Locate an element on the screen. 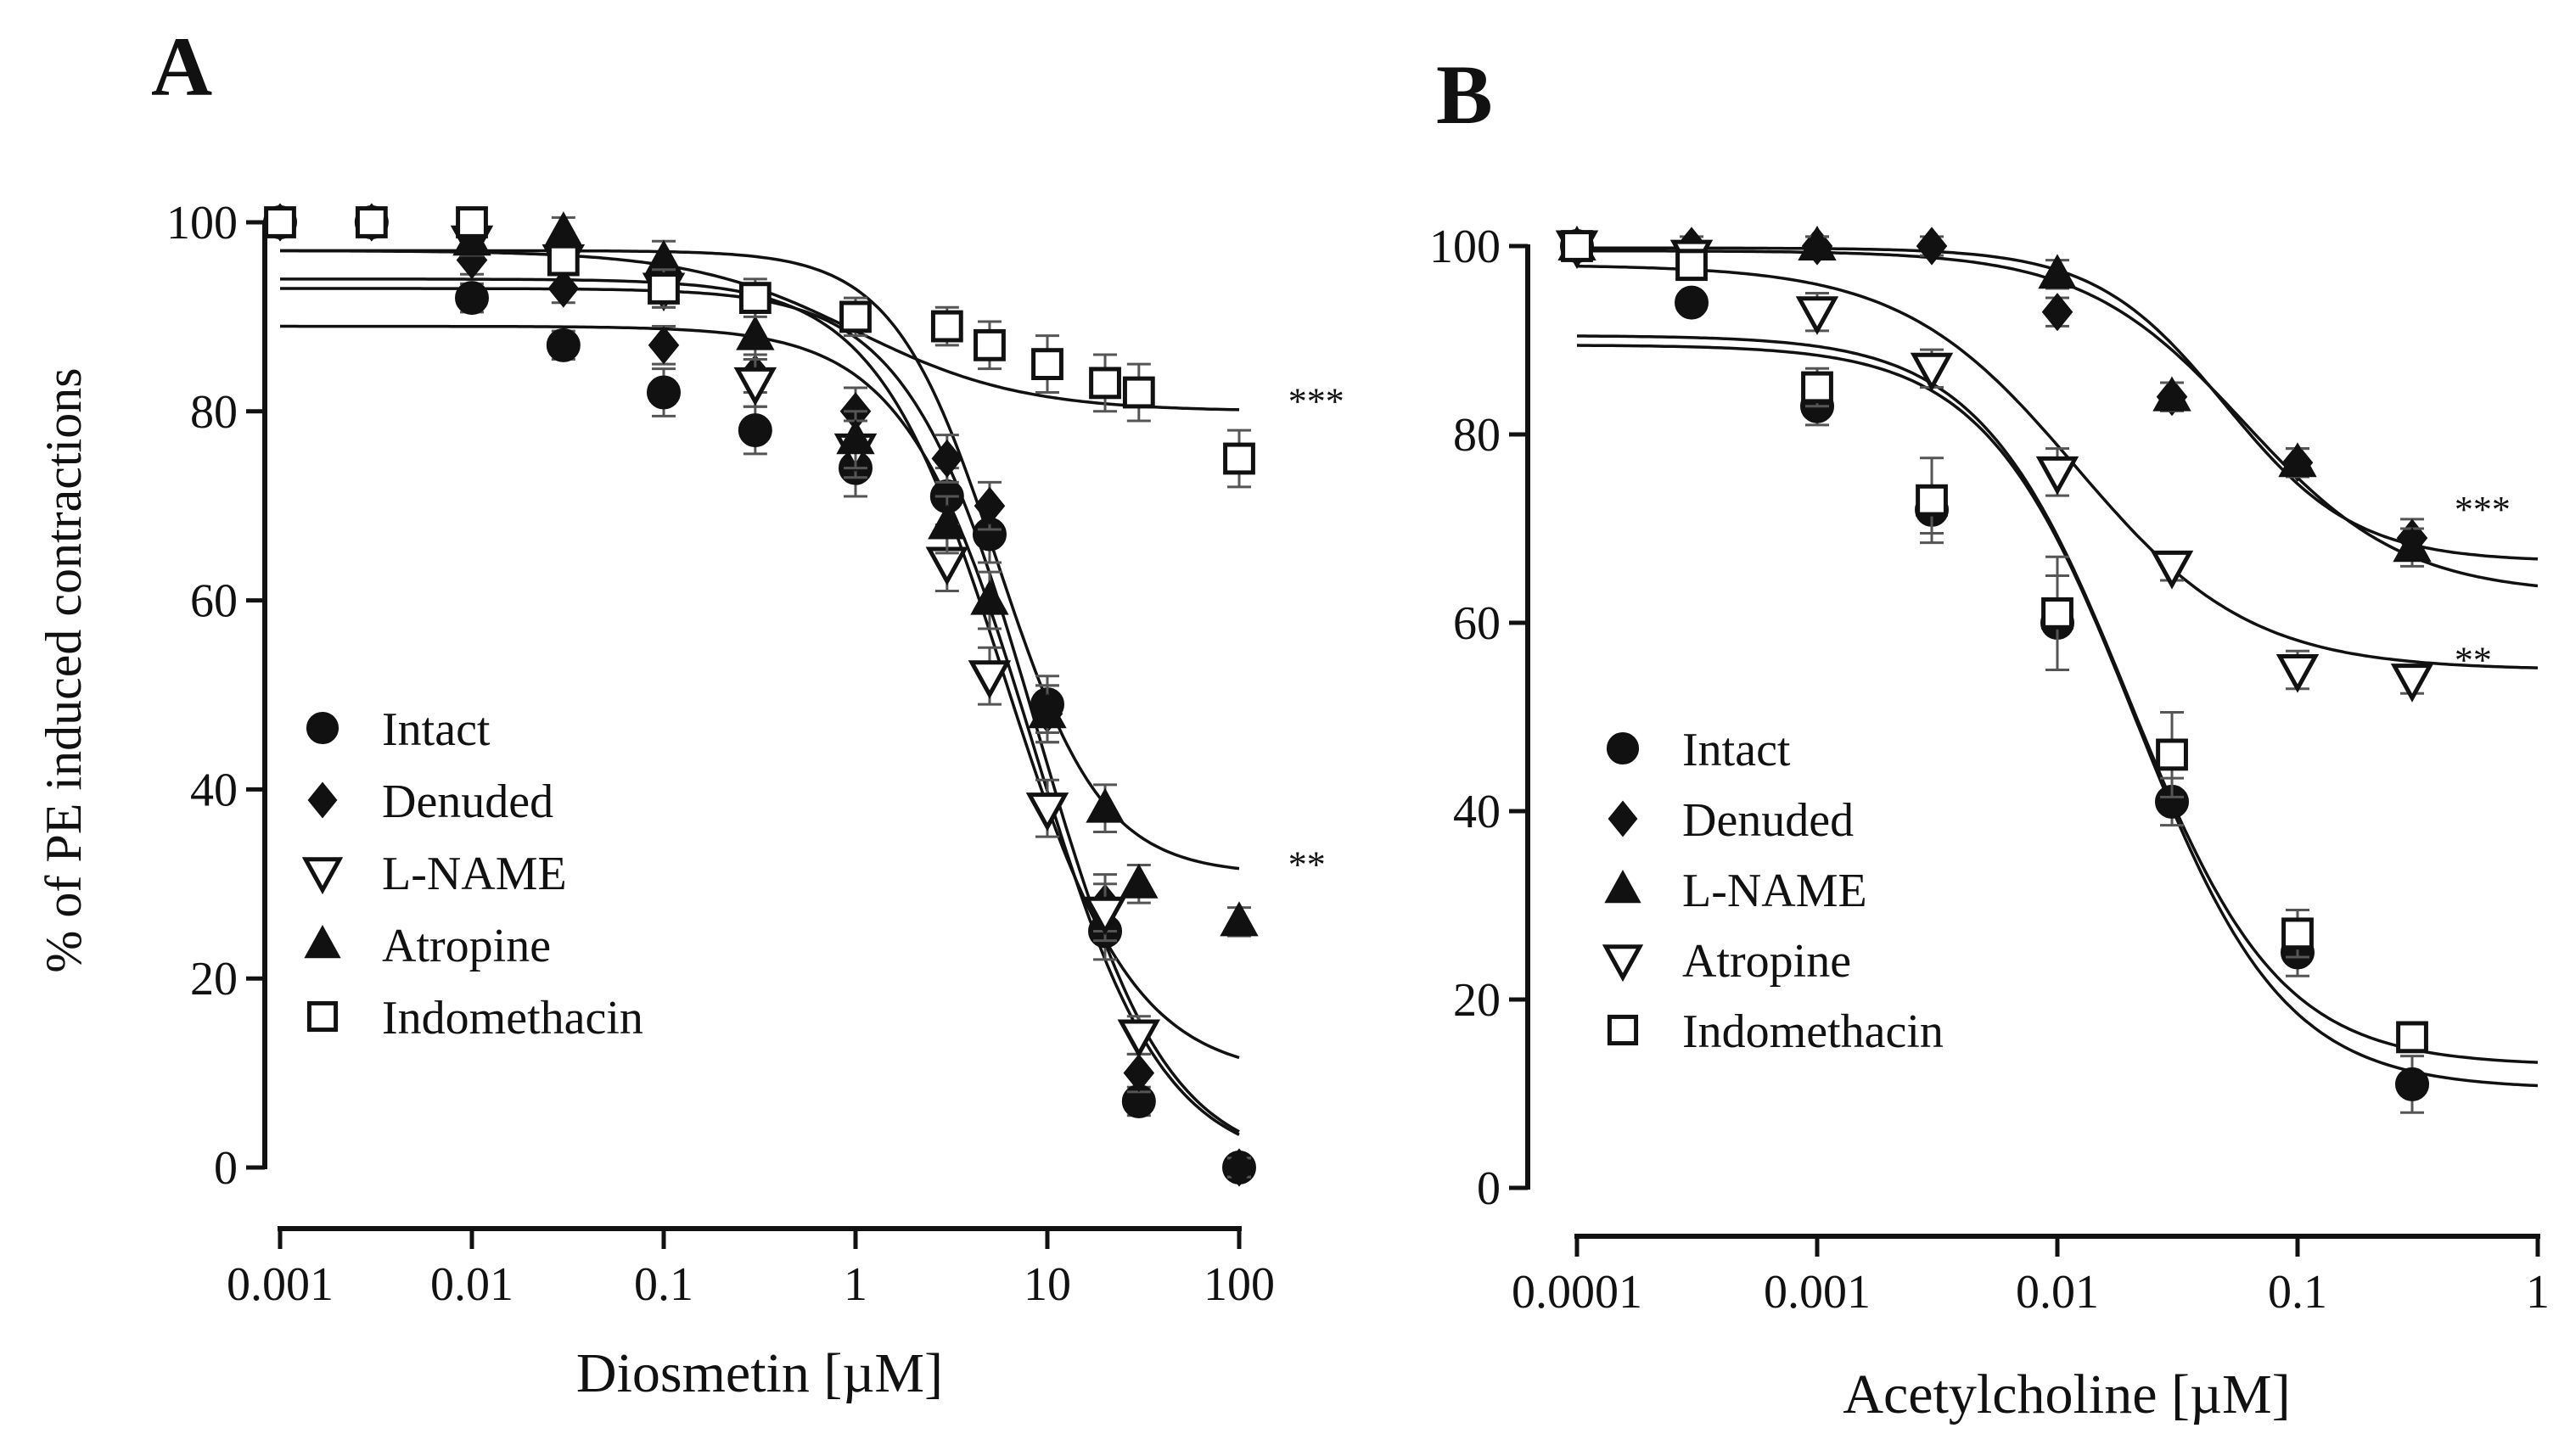 This screenshot has width=2570, height=1456. panel-a-y-tick-label: 80 is located at coordinates (214, 412).